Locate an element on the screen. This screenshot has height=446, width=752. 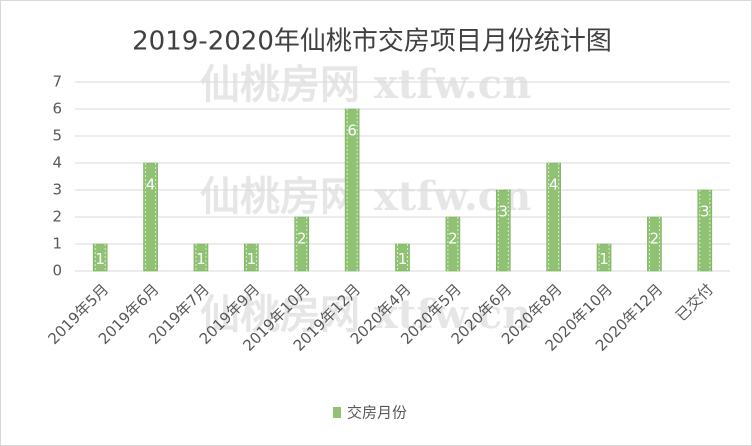
y-tick-label: 6 is located at coordinates (57, 109).